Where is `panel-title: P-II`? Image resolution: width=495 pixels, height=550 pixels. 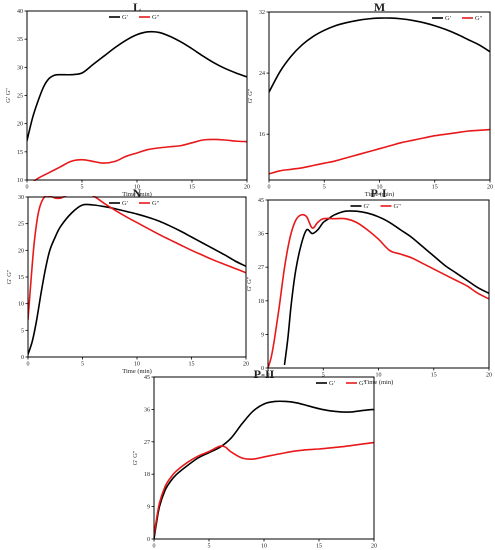
panel-title: P-II is located at coordinates (264, 374).